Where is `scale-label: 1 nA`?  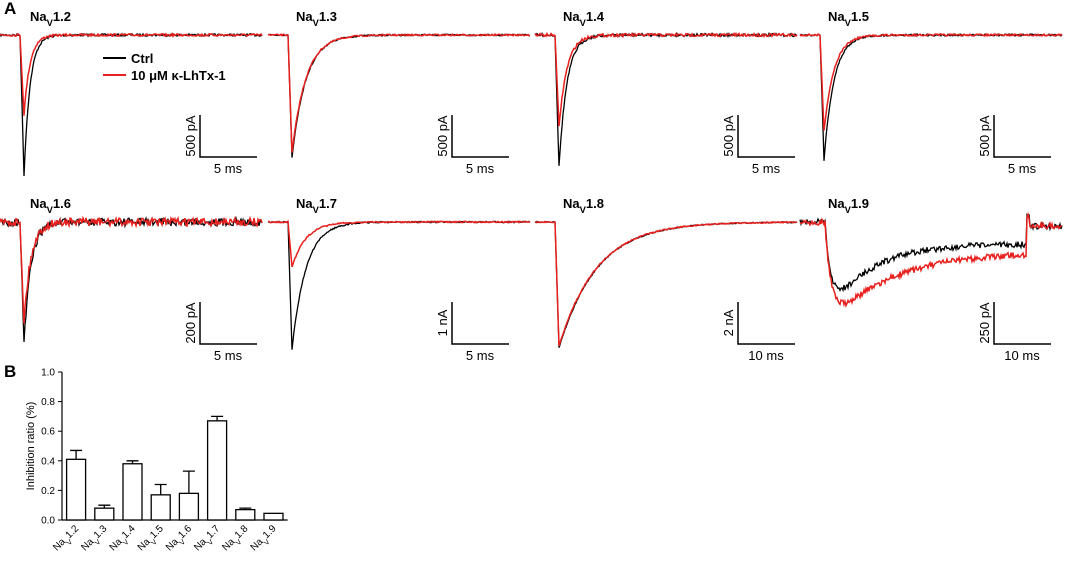
scale-label: 1 nA is located at coordinates (442, 322).